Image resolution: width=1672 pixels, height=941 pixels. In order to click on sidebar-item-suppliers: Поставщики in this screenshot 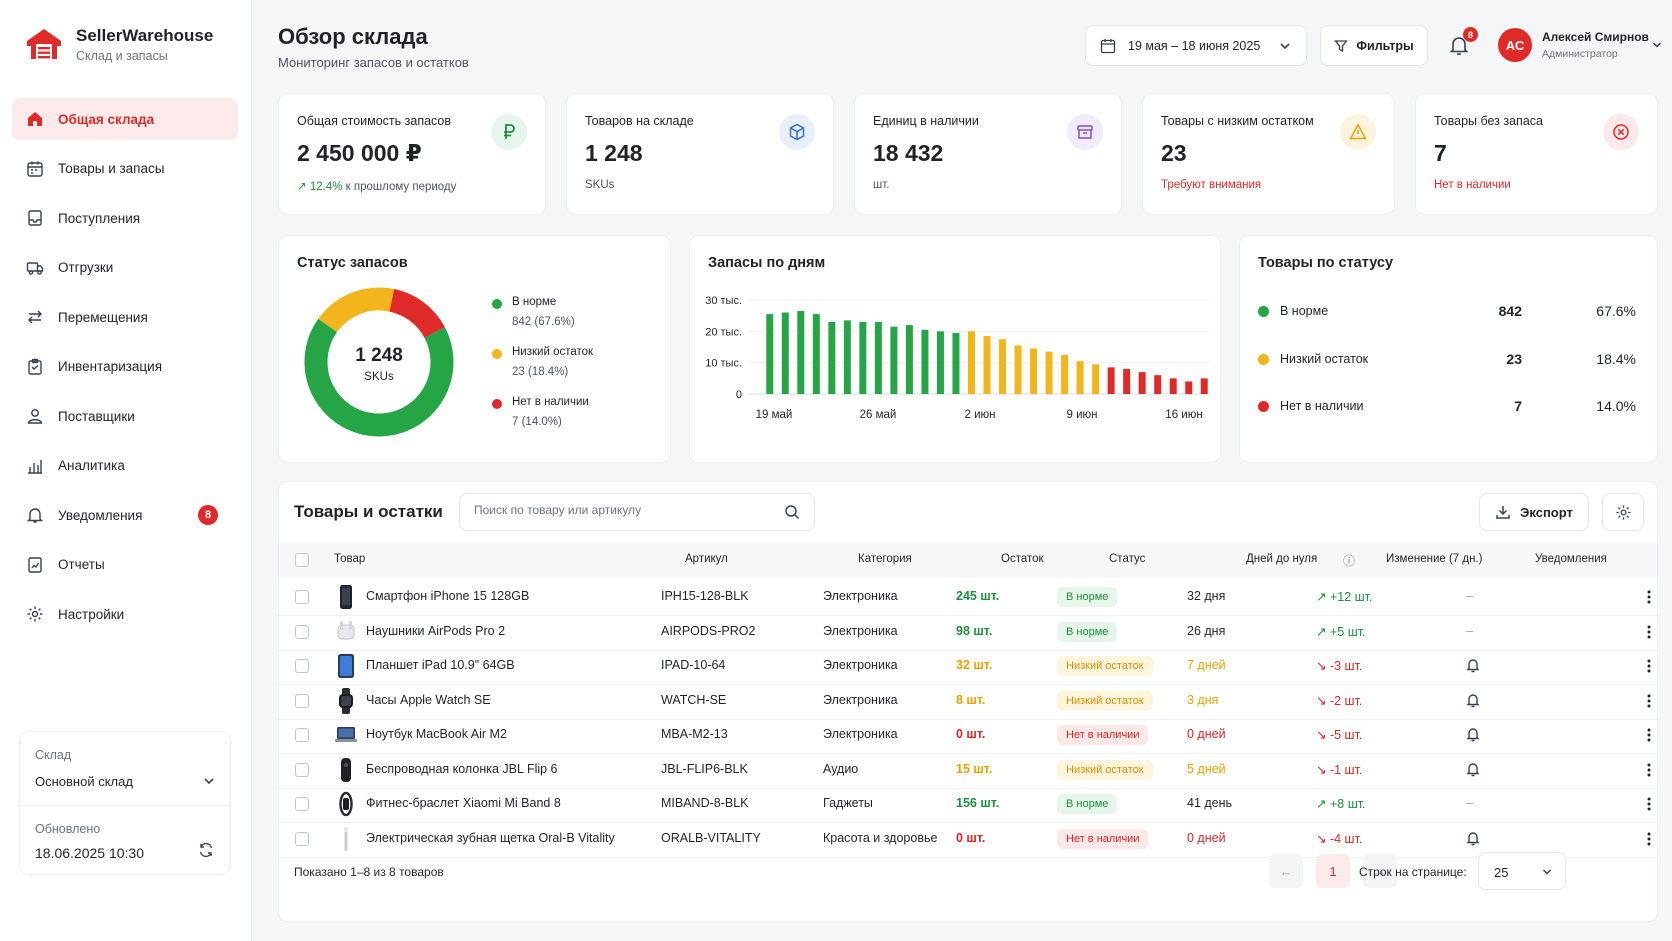, I will do `click(125, 416)`.